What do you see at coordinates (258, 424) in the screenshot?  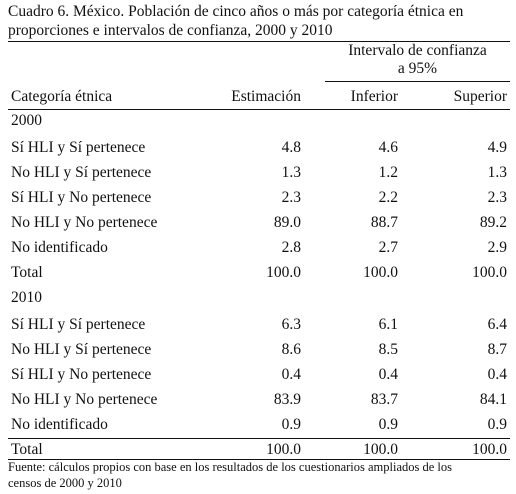 I see `table-row: No identificado 0.9 0.9 0.9` at bounding box center [258, 424].